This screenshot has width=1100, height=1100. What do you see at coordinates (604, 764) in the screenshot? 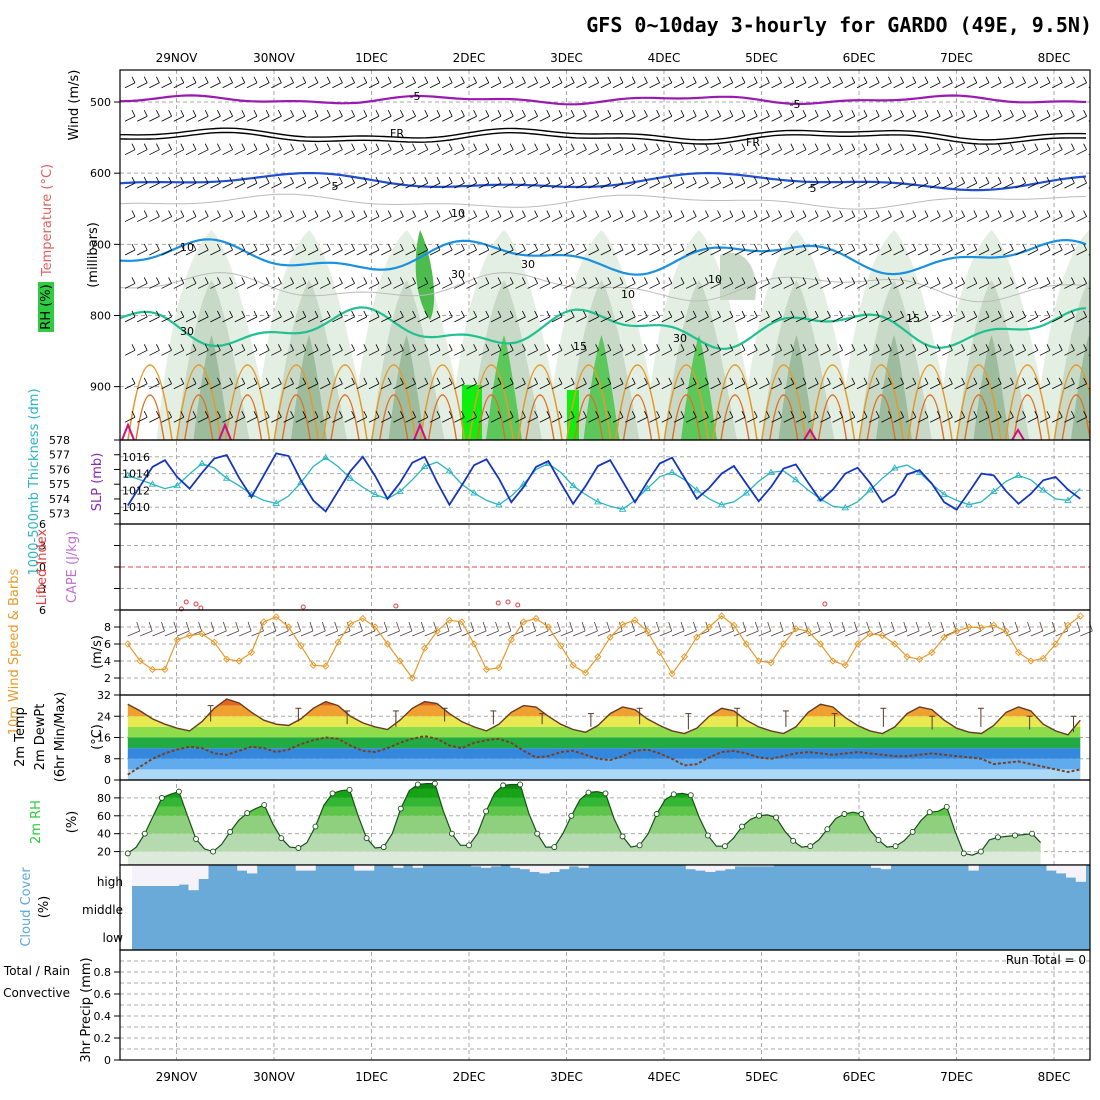
I see `temperature-band` at bounding box center [604, 764].